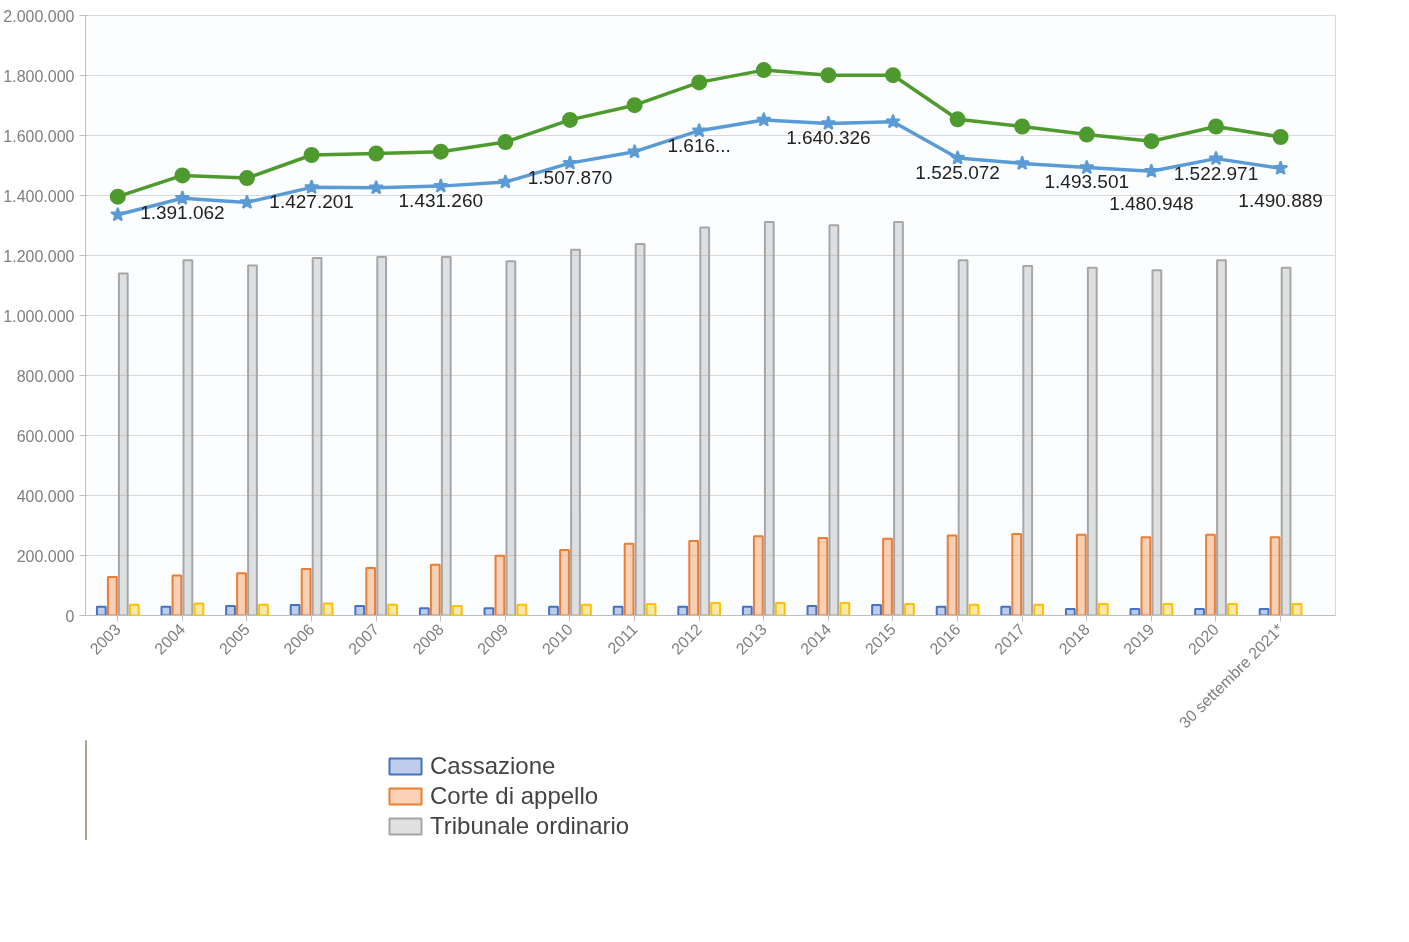 The width and height of the screenshot is (1409, 942). I want to click on legend-label: Tribunale ordinario, so click(530, 826).